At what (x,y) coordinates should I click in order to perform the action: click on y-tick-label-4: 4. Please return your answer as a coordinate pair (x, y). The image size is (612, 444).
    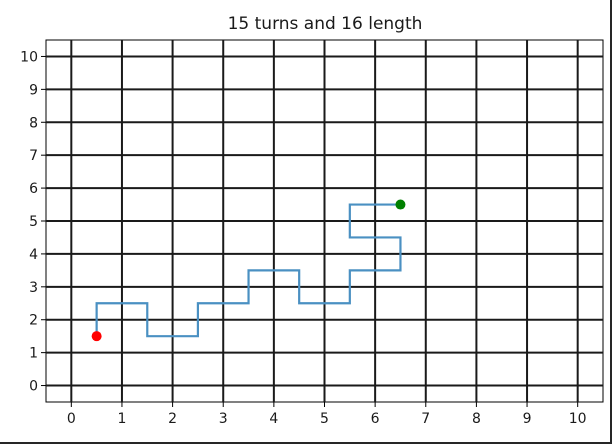
    Looking at the image, I should click on (33, 255).